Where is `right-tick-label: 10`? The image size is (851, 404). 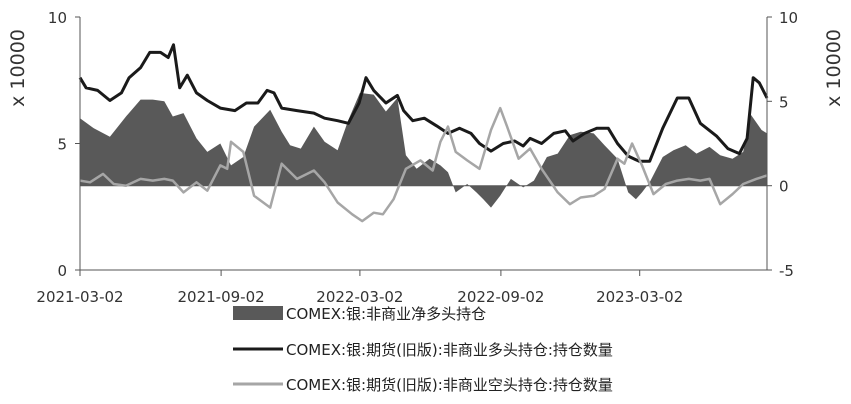
right-tick-label: 10 is located at coordinates (788, 18).